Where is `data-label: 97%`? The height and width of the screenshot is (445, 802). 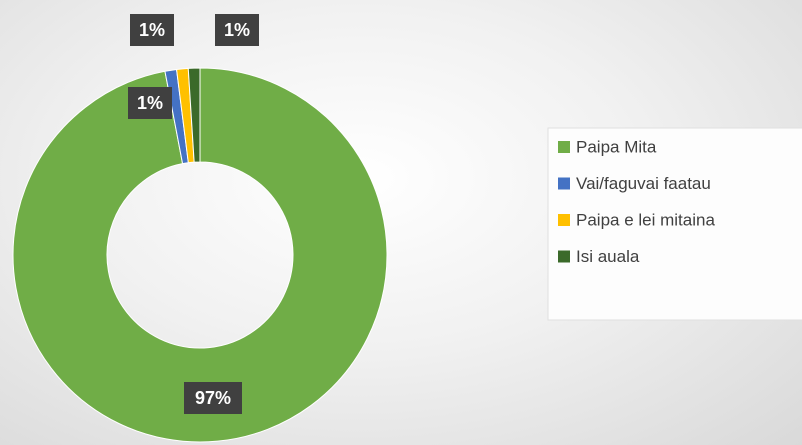 data-label: 97% is located at coordinates (213, 398).